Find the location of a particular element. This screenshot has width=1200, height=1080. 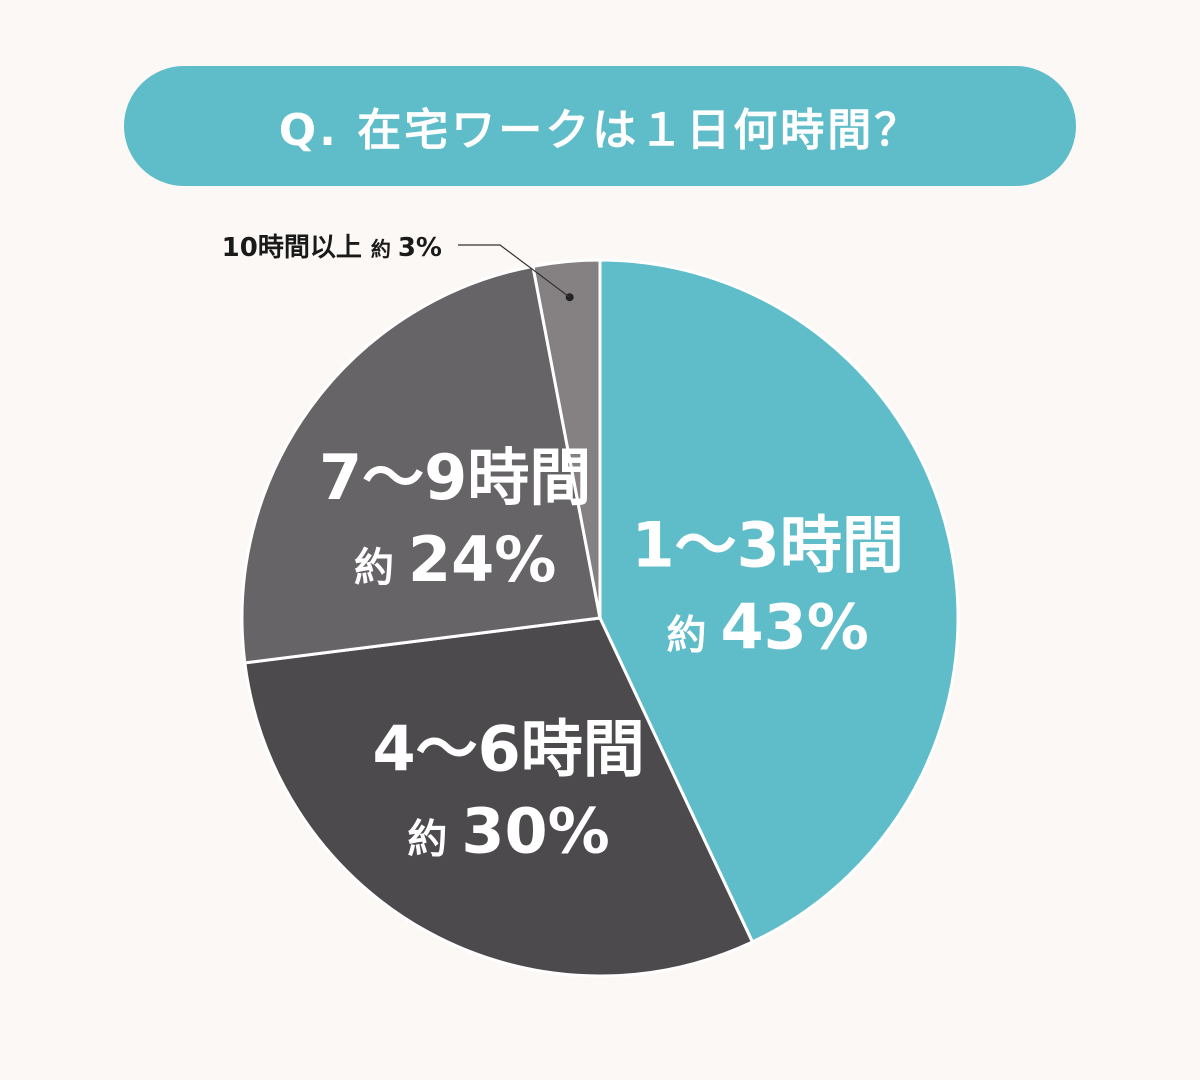

chart-title: Q. 在宅ワークは１日何時間？ is located at coordinates (600, 130).